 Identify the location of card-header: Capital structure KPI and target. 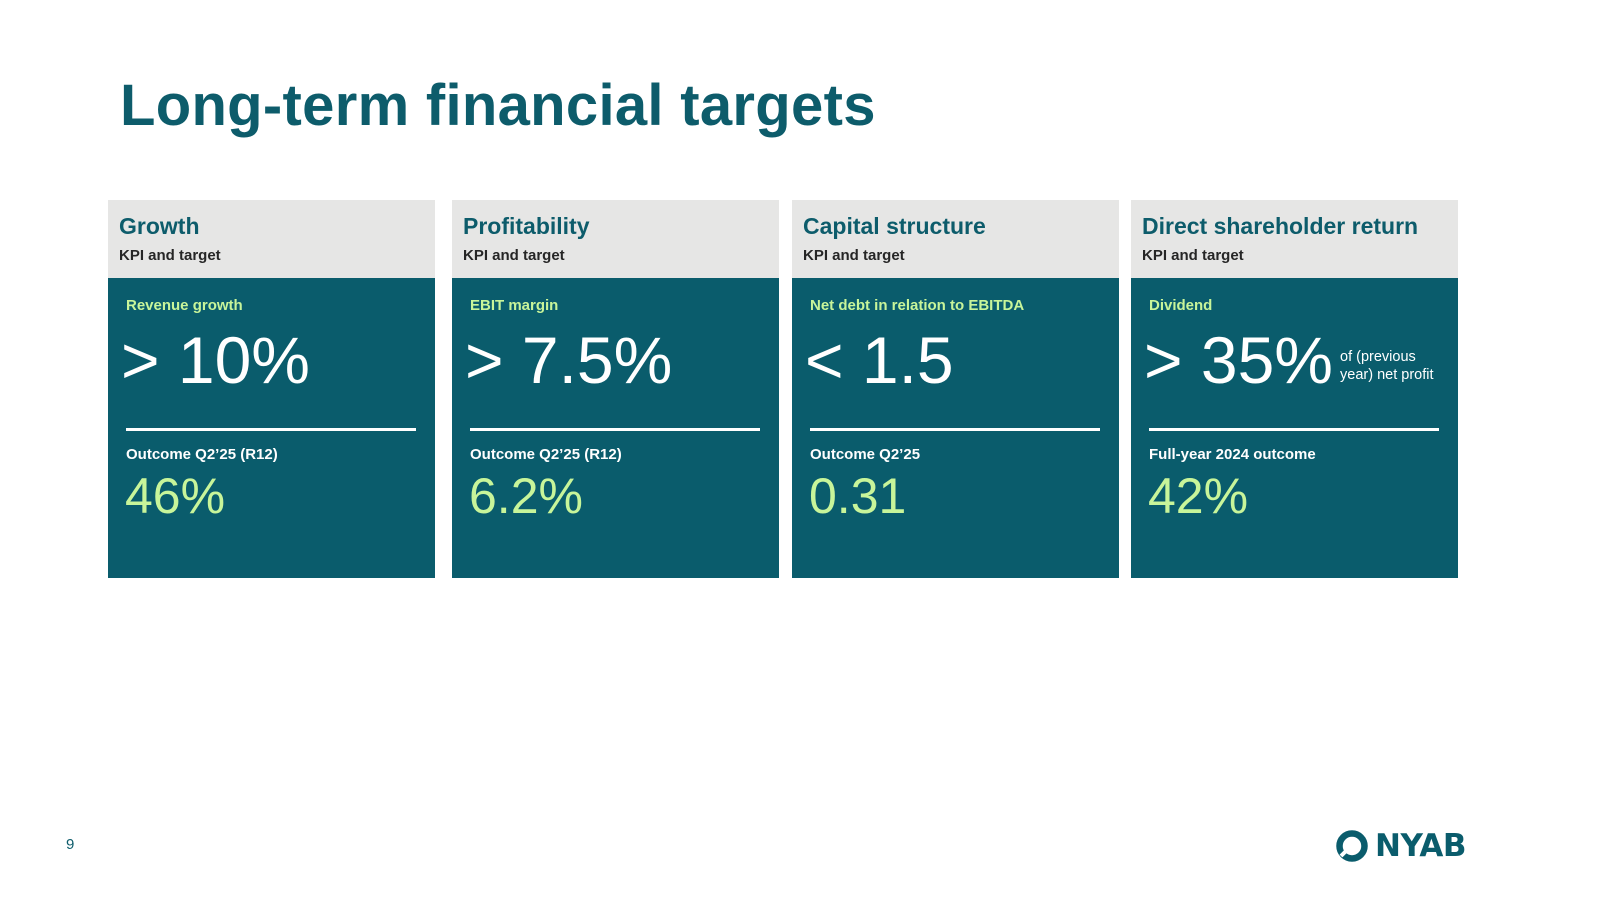
(955, 239).